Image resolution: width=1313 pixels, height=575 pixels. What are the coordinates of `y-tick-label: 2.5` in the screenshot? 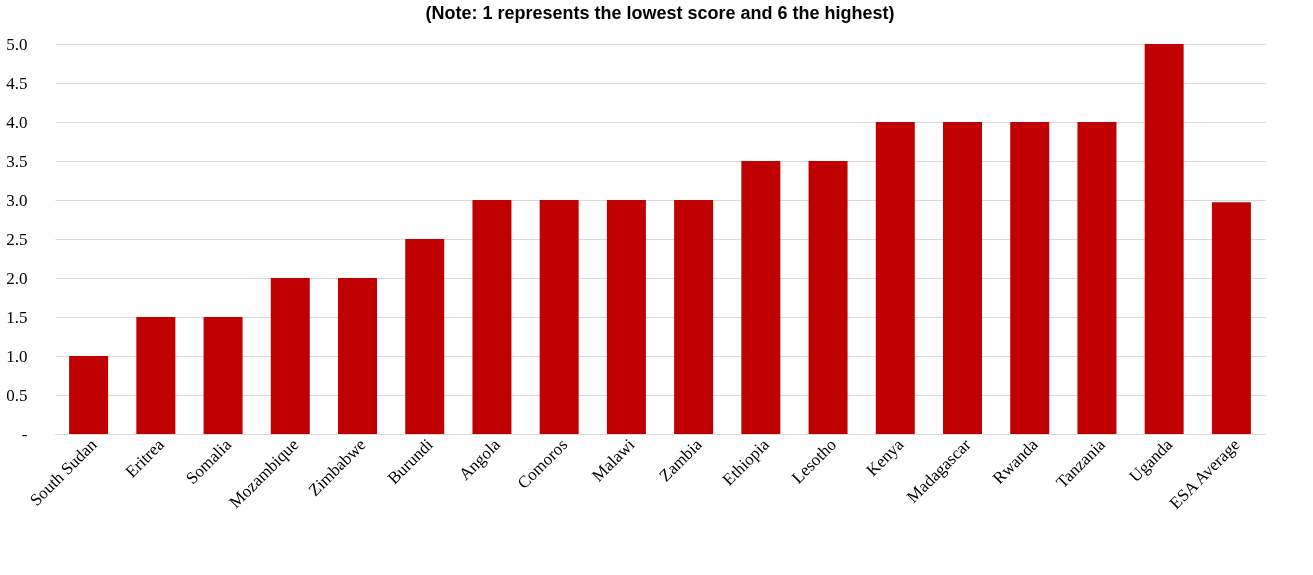 It's located at (17, 239).